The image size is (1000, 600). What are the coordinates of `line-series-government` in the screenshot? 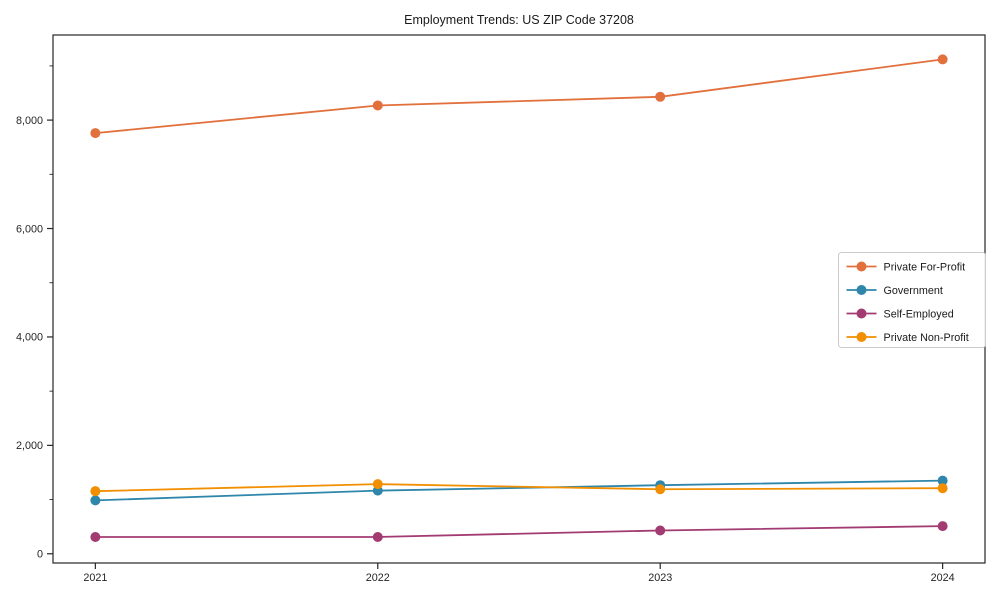 It's located at (519, 490).